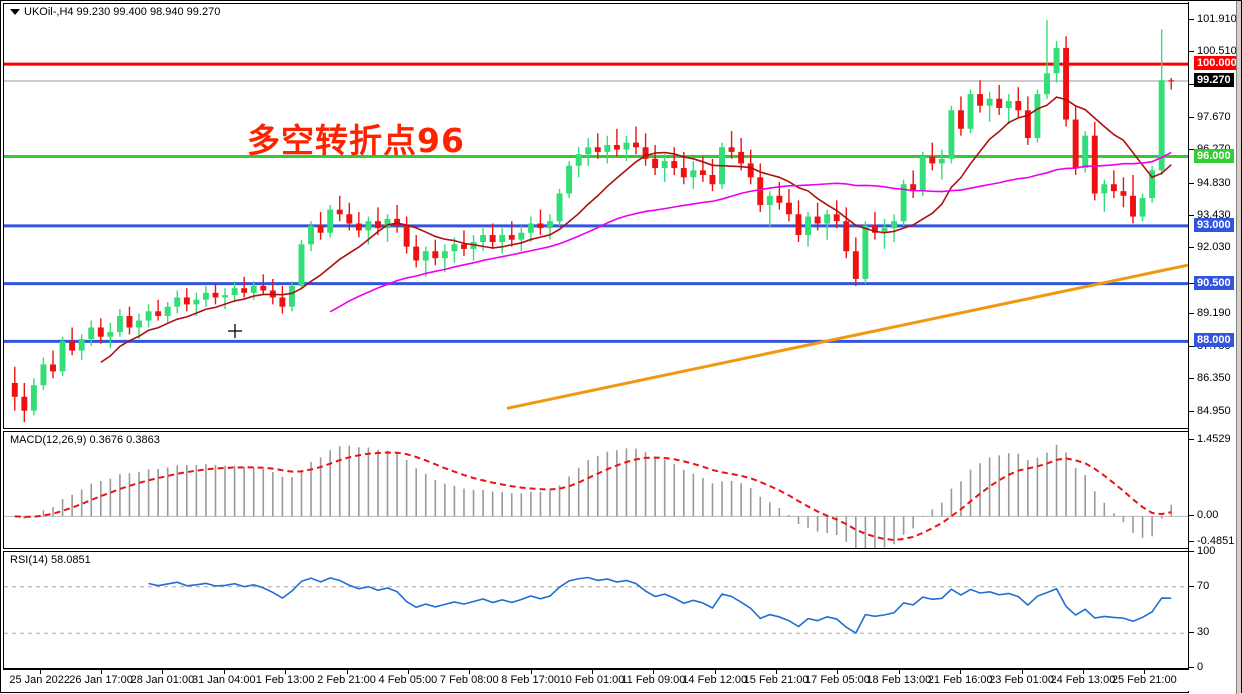 The height and width of the screenshot is (694, 1242). Describe the element at coordinates (1214, 247) in the screenshot. I see `price-tick-label: 92.030` at that location.